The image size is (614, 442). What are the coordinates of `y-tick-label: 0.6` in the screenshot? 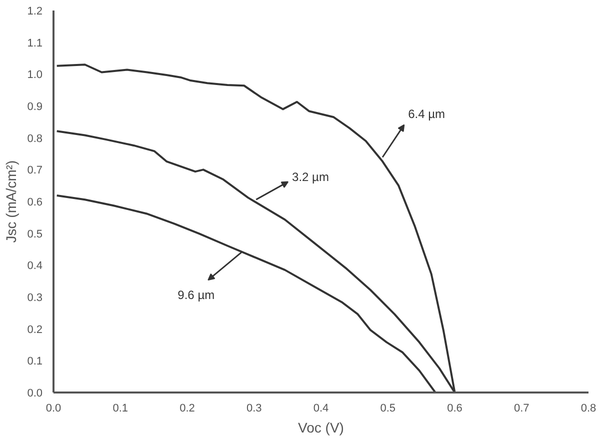 It's located at (35, 202).